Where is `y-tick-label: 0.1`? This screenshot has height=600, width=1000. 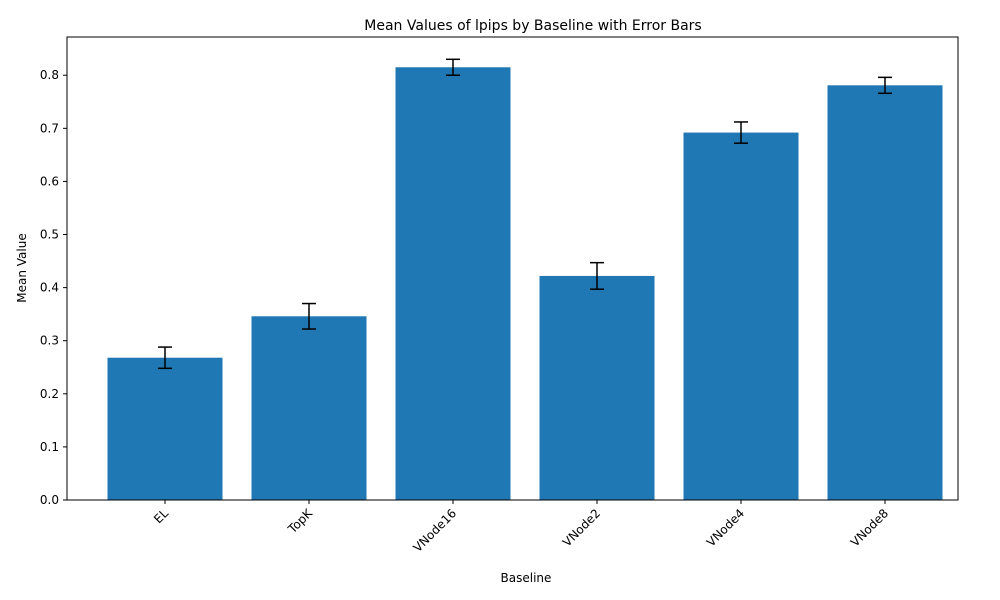
y-tick-label: 0.1 is located at coordinates (49, 447).